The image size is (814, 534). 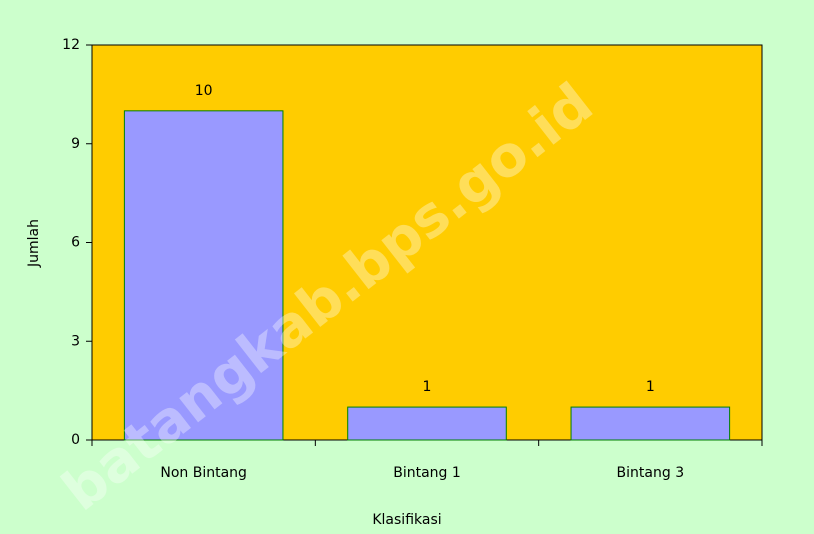 What do you see at coordinates (427, 473) in the screenshot?
I see `x-tick-label: Bintang 1` at bounding box center [427, 473].